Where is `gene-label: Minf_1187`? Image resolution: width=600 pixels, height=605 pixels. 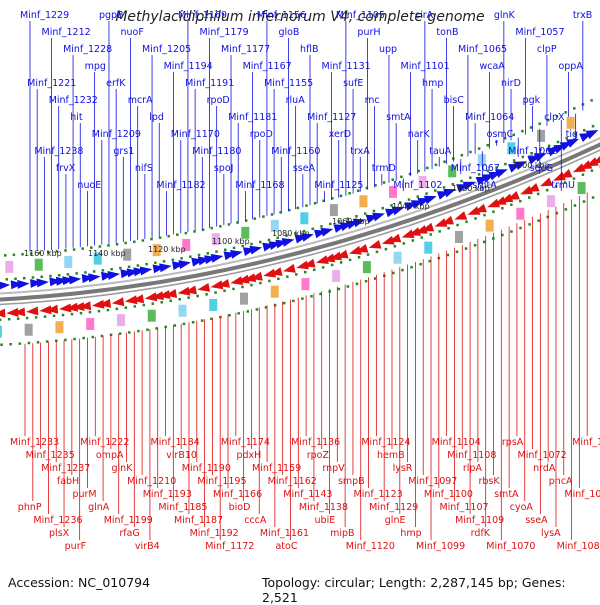
gene-label: Minf_1187 is located at coordinates (198, 520).